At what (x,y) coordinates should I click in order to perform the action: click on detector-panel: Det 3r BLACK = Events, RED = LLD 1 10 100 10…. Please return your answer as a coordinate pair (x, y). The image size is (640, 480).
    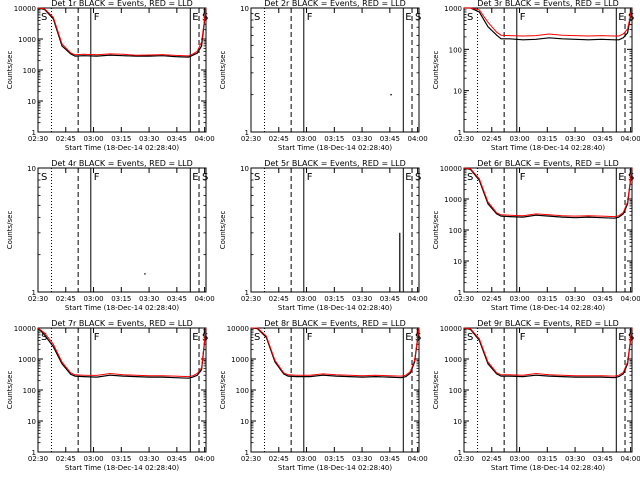
    Looking at the image, I should click on (536, 76).